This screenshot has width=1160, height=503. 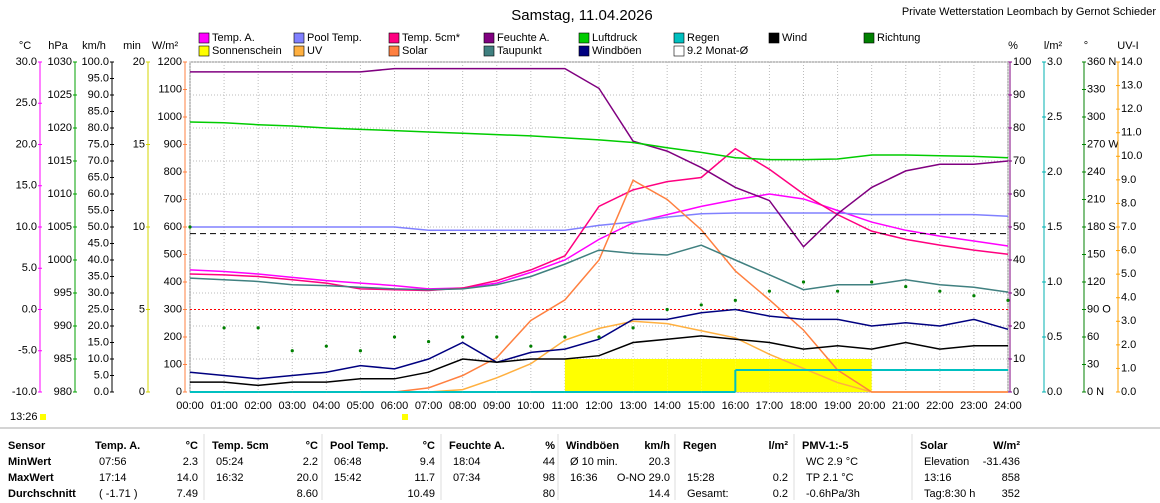 What do you see at coordinates (60, 161) in the screenshot?
I see `y-tick-label: 1015` at bounding box center [60, 161].